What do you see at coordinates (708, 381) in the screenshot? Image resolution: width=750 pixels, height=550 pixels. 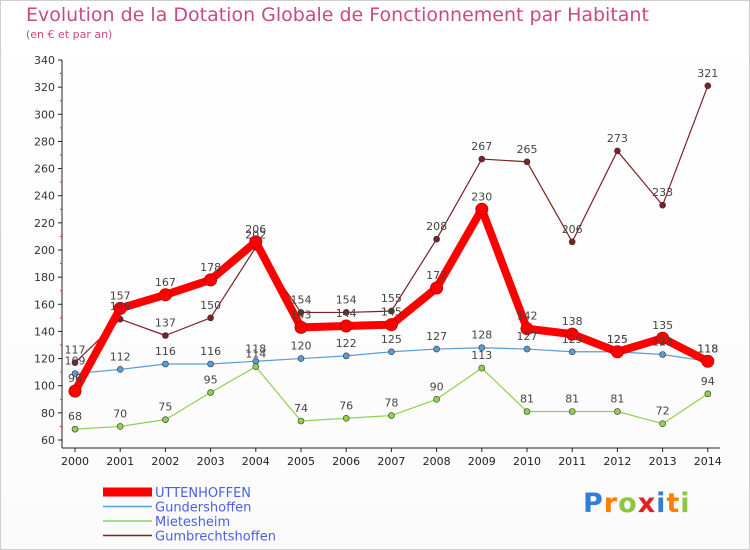 I see `data-label: 94` at bounding box center [708, 381].